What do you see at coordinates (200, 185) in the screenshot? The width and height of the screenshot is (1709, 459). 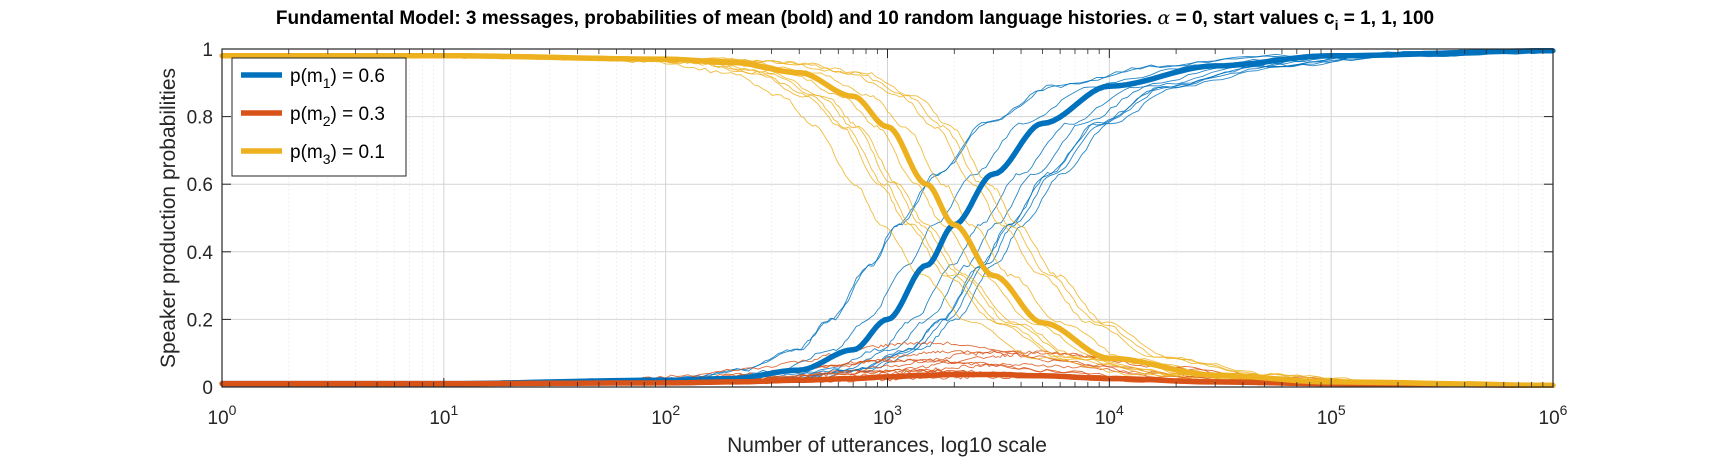 I see `y-tick-label: 0.6` at bounding box center [200, 185].